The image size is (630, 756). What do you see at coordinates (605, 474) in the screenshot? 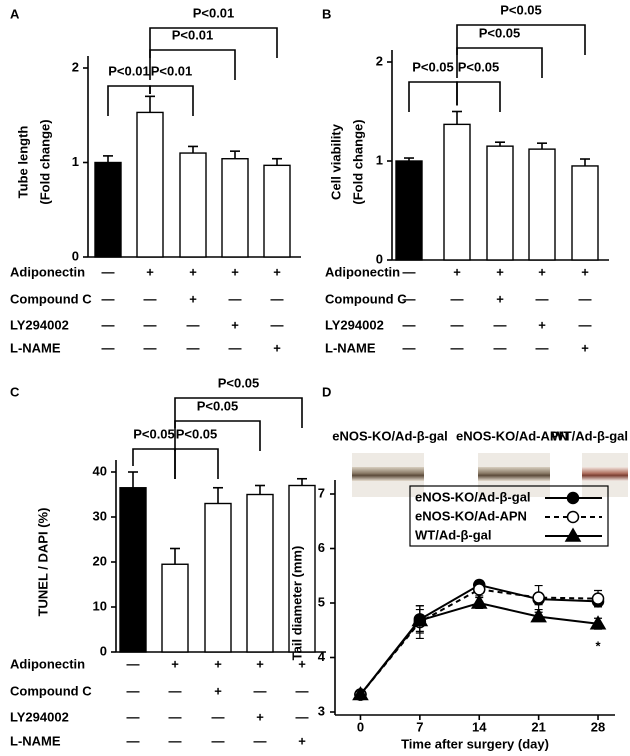
I see `photo-tail` at bounding box center [605, 474].